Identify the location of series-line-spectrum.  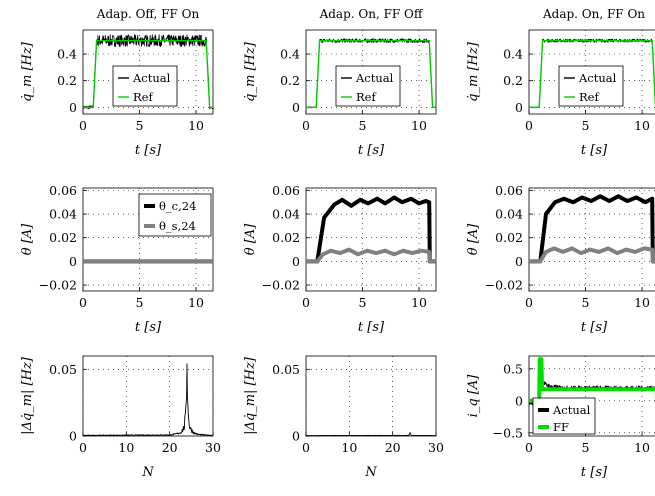
(371, 434).